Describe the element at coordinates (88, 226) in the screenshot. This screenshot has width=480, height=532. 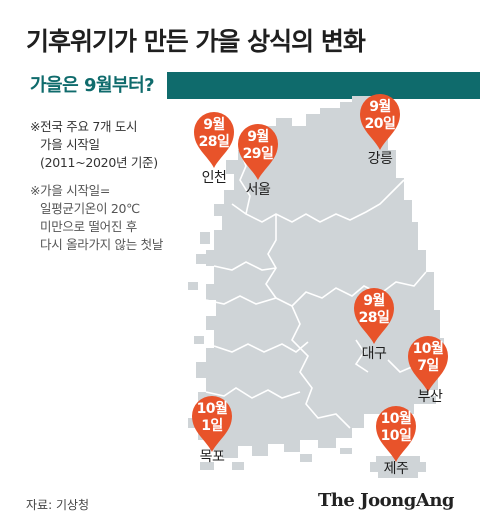
I see `definition-note-line: 미만으로 떨어진 후` at that location.